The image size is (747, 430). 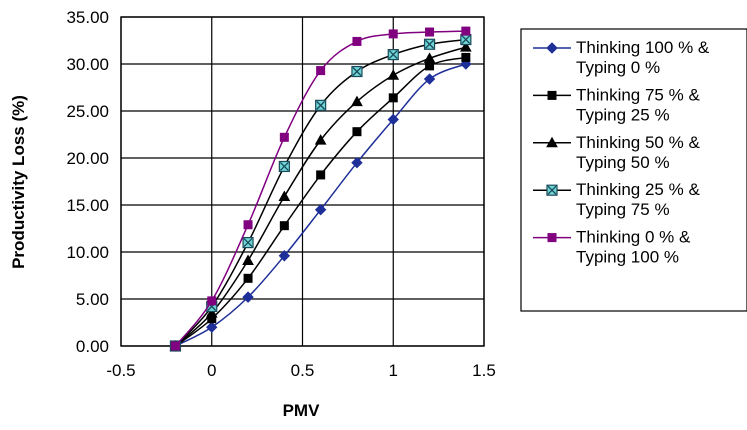 What do you see at coordinates (92, 346) in the screenshot?
I see `y-tick-label: 0.00` at bounding box center [92, 346].